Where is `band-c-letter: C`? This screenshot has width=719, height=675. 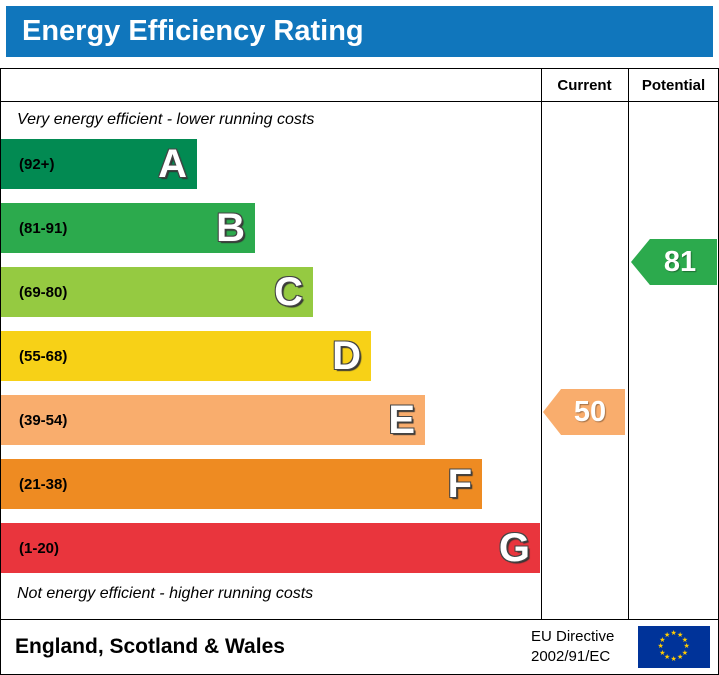
band-c-letter: C is located at coordinates (288, 292).